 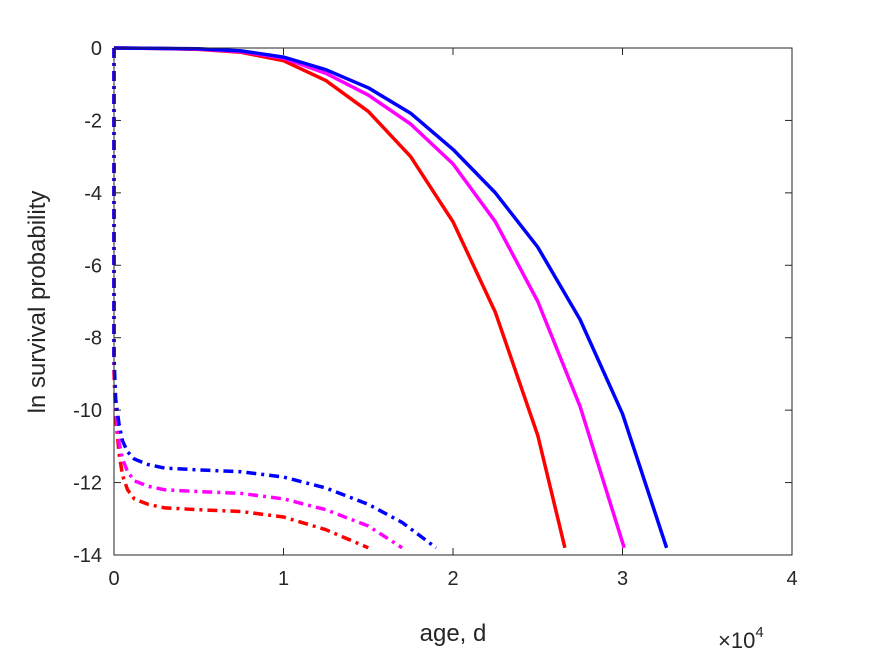 What do you see at coordinates (622, 579) in the screenshot?
I see `x-tick-label: 3` at bounding box center [622, 579].